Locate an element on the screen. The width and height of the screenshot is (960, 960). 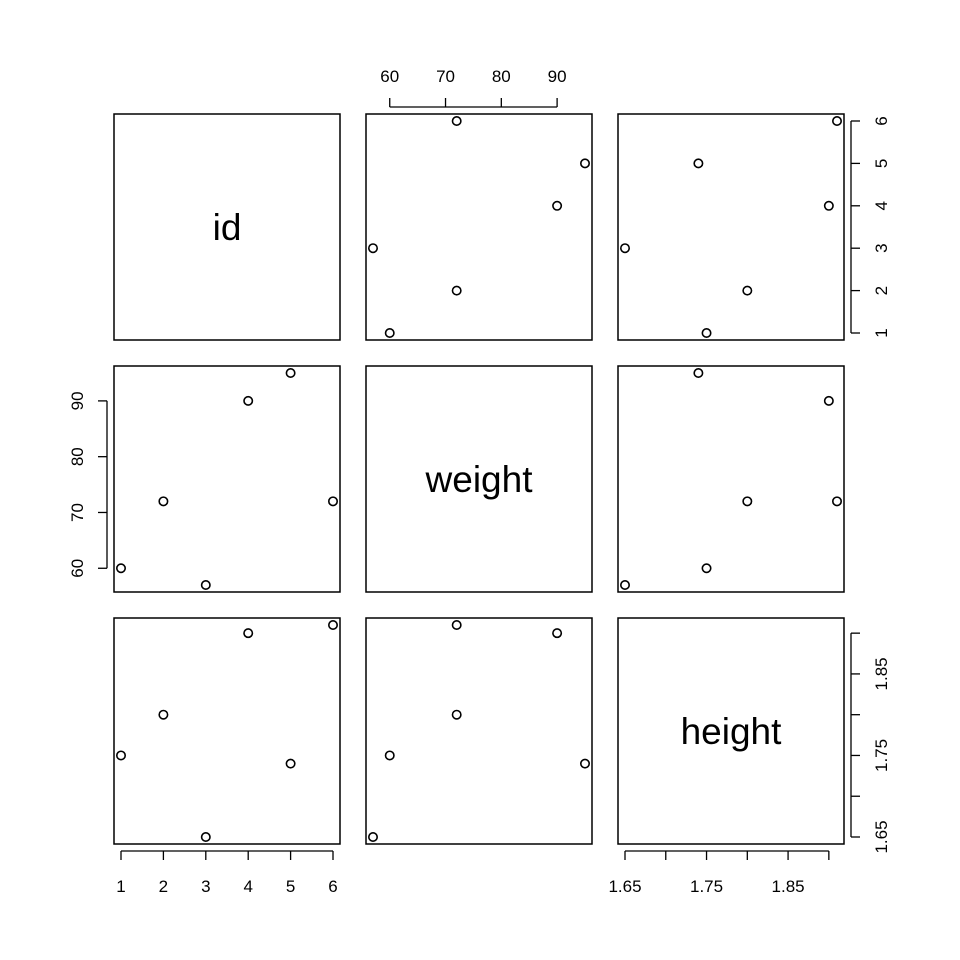
diagonal-label-id: id is located at coordinates (227, 227).